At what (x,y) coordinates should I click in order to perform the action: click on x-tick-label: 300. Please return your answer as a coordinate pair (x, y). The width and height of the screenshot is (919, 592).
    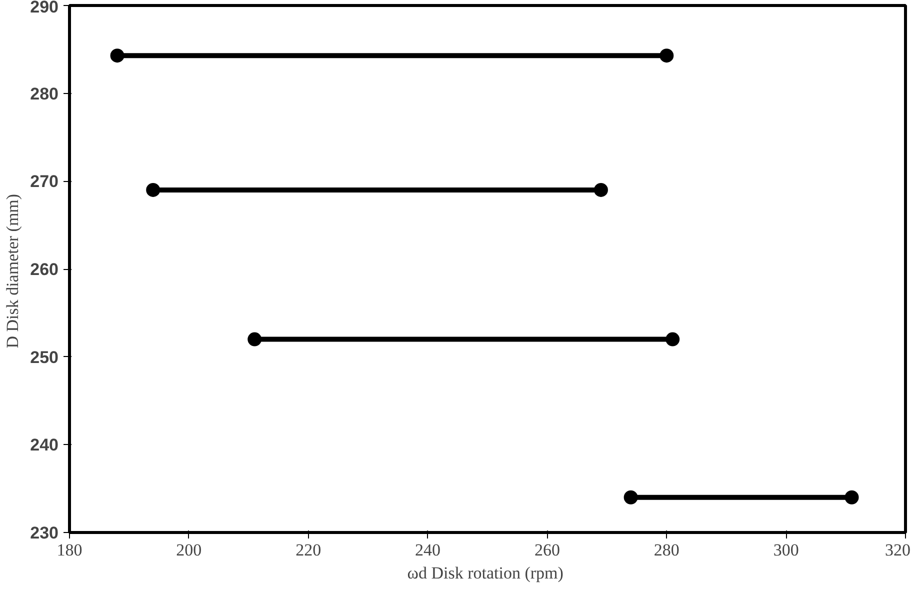
    Looking at the image, I should click on (786, 550).